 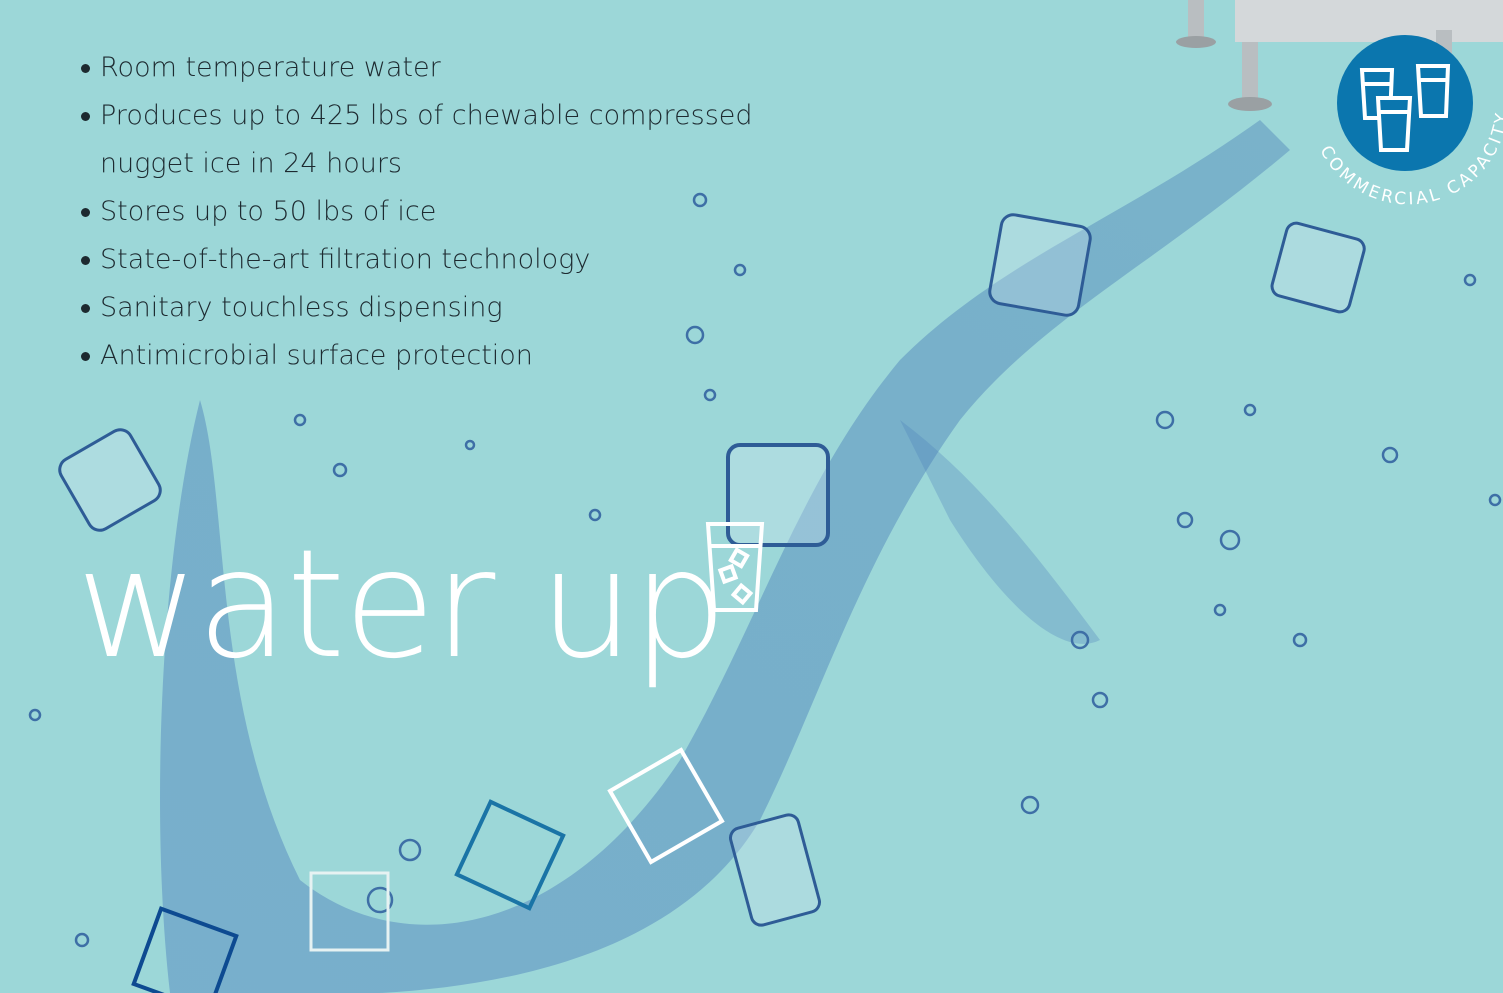 I want to click on feature-item: Sanitary touchless dispensing, so click(x=425, y=308).